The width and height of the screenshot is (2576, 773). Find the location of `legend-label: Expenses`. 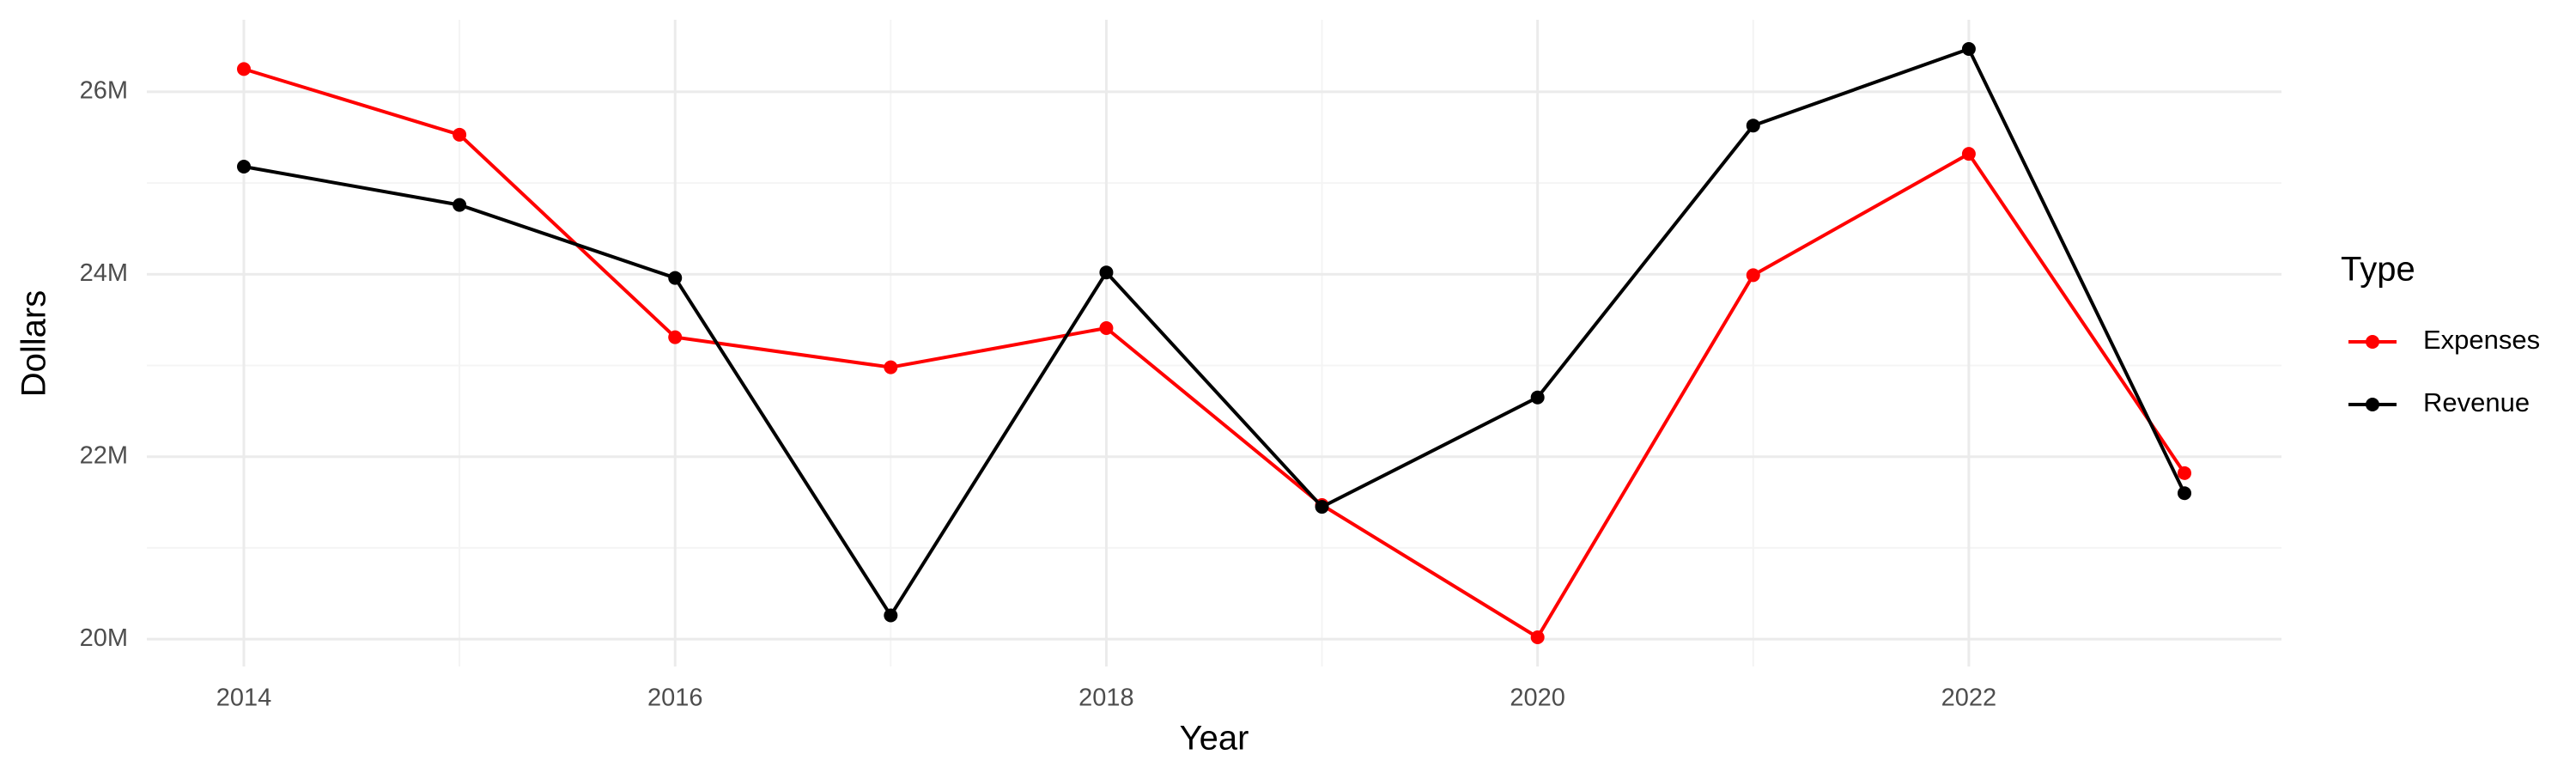

legend-label: Expenses is located at coordinates (2481, 340).